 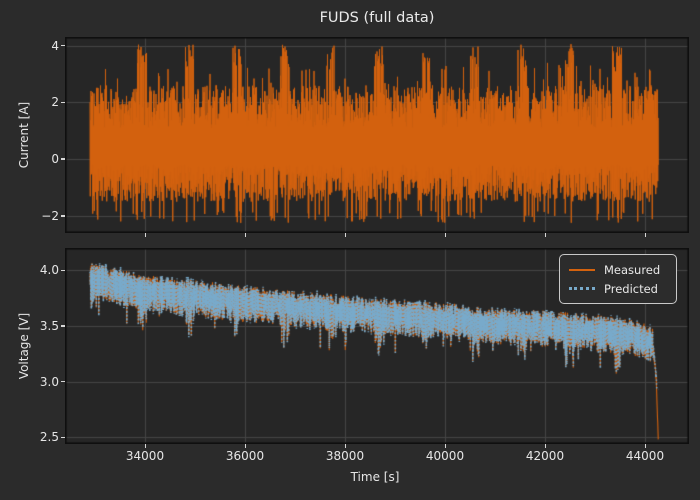 I want to click on x-tick-label: 42000, so click(x=545, y=456).